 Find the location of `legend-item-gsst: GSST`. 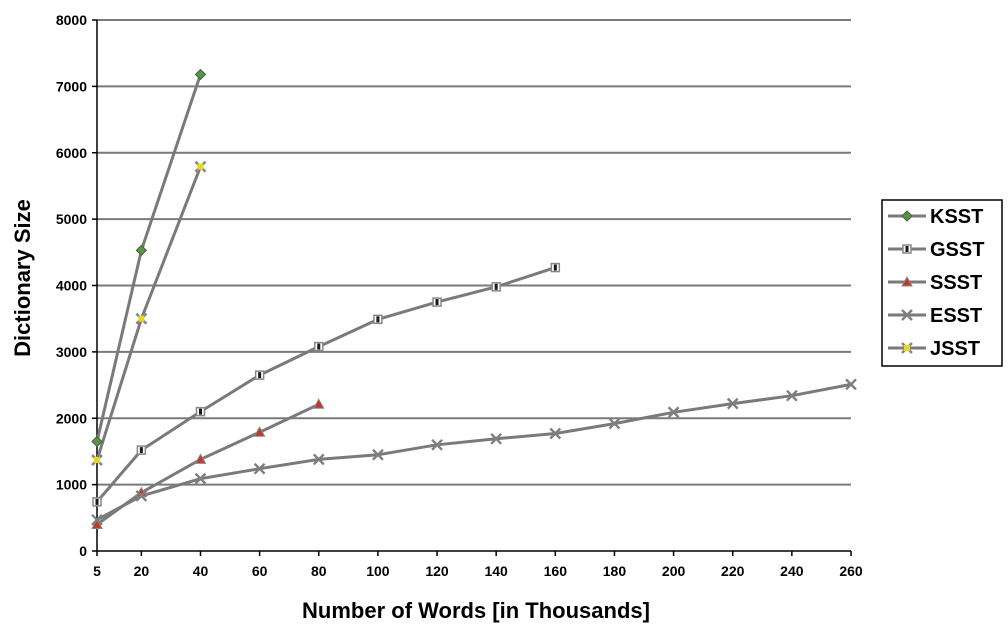

legend-item-gsst: GSST is located at coordinates (936, 250).